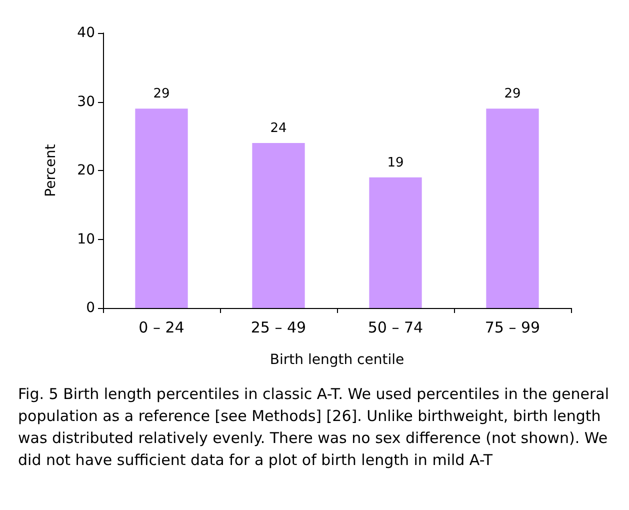 The height and width of the screenshot is (510, 629). Describe the element at coordinates (396, 327) in the screenshot. I see `x-tick-label: 50 – 74` at that location.